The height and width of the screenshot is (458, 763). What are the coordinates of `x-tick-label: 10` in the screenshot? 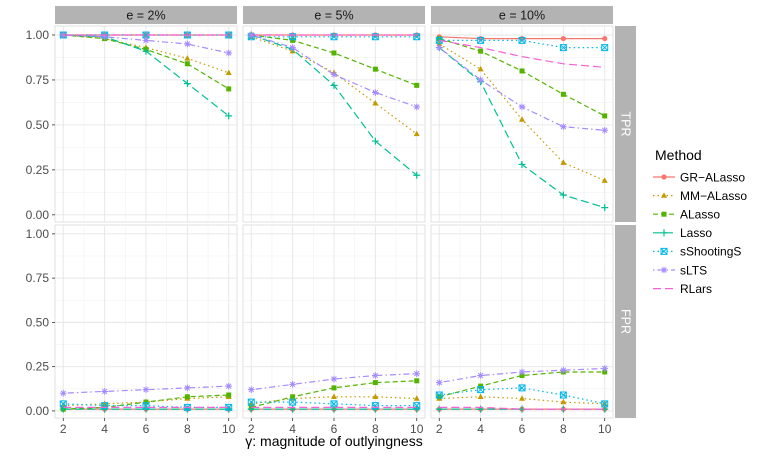 It's located at (605, 429).